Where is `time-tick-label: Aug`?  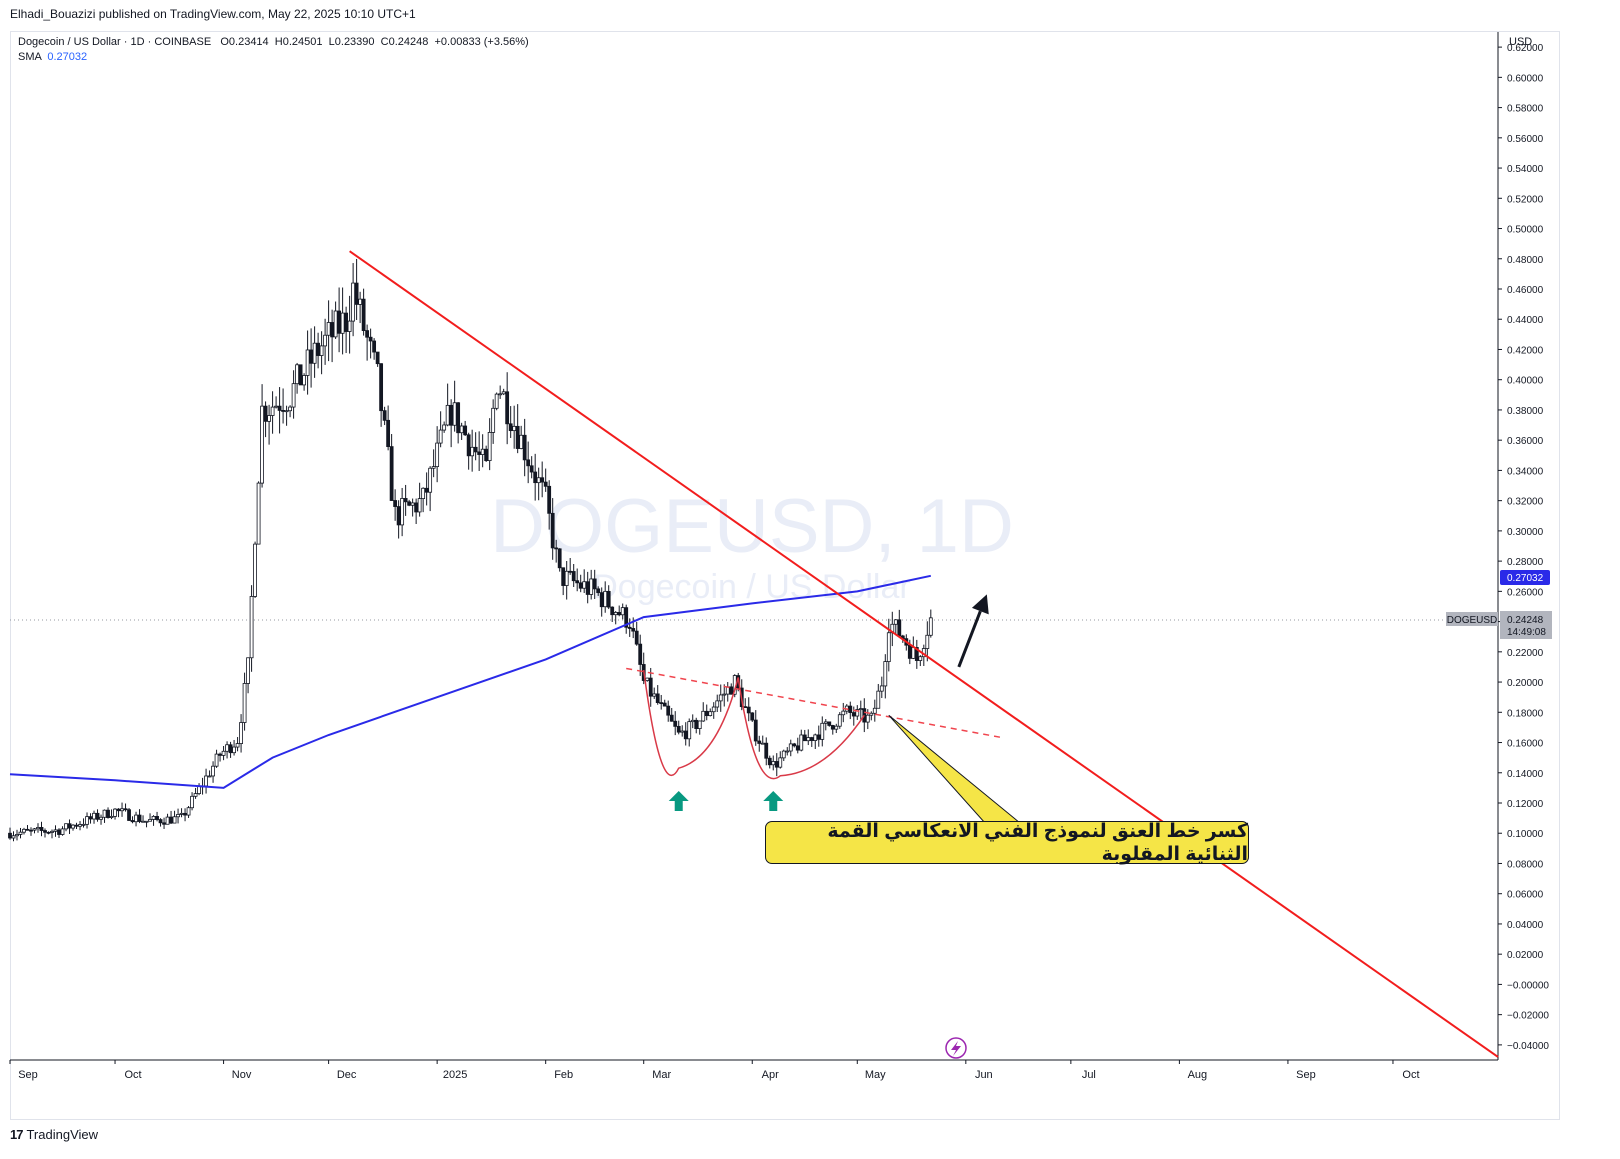
time-tick-label: Aug is located at coordinates (1198, 1075).